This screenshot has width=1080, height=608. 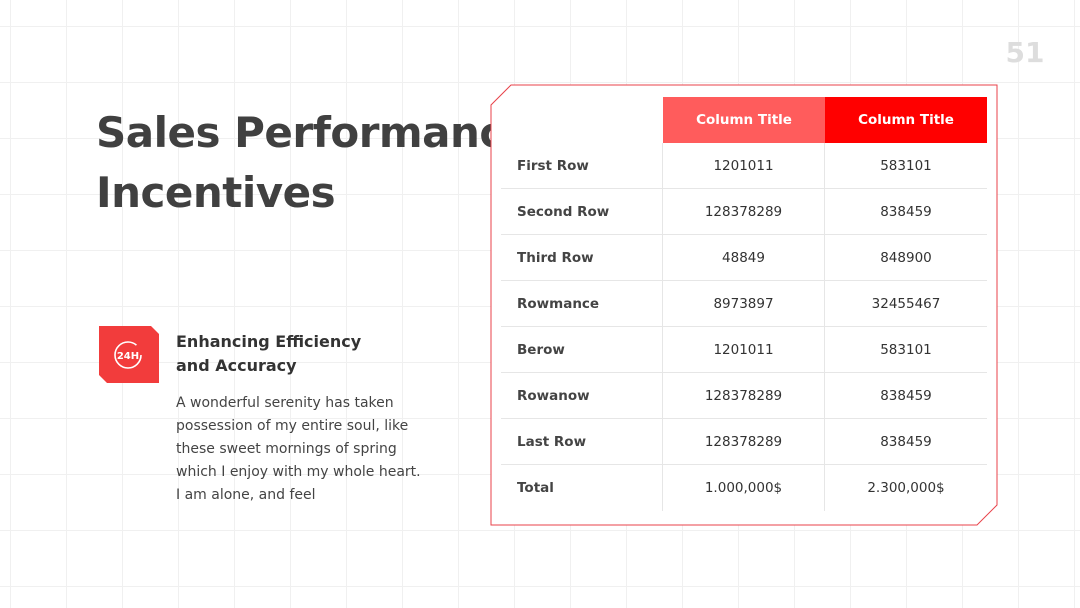 I want to click on row-label: Second Row, so click(x=582, y=211).